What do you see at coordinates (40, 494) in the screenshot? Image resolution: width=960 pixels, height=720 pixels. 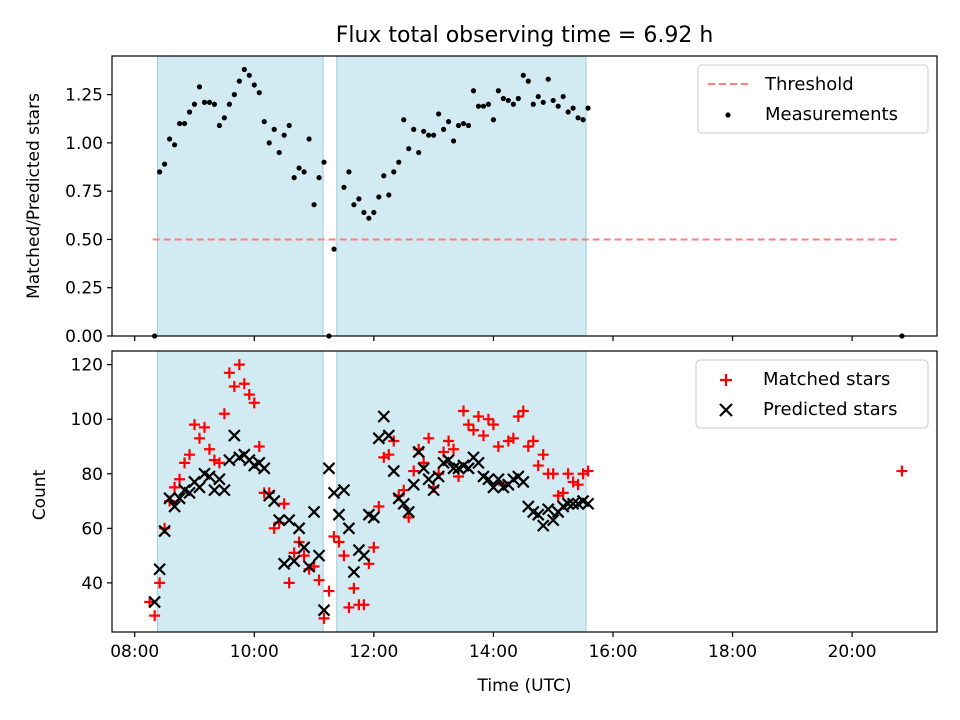 I see `bottom-y-axis-label: Count` at bounding box center [40, 494].